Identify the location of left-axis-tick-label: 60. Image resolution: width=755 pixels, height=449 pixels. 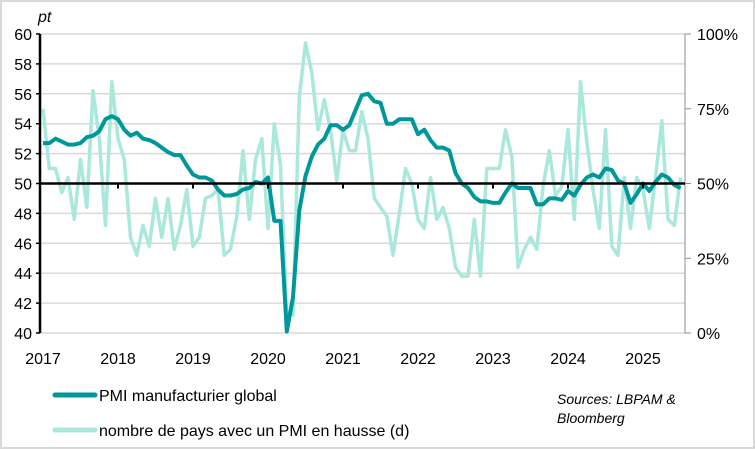
(23, 35).